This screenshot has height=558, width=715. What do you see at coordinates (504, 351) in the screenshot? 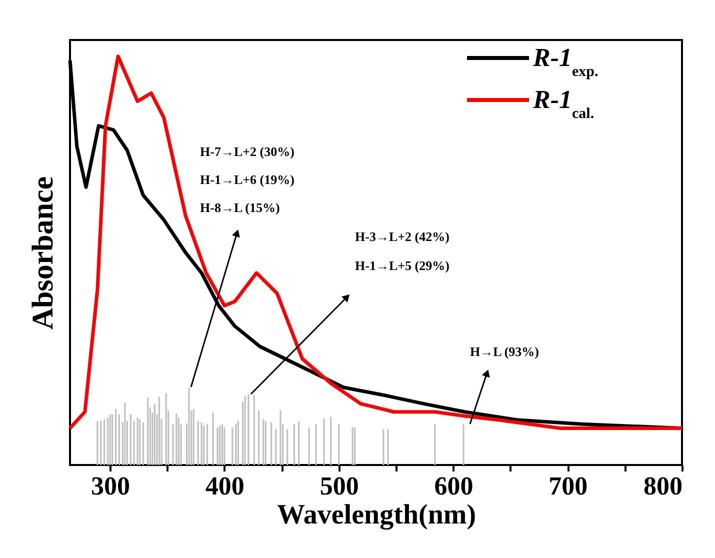
I see `annotation: H→L (93%)` at bounding box center [504, 351].